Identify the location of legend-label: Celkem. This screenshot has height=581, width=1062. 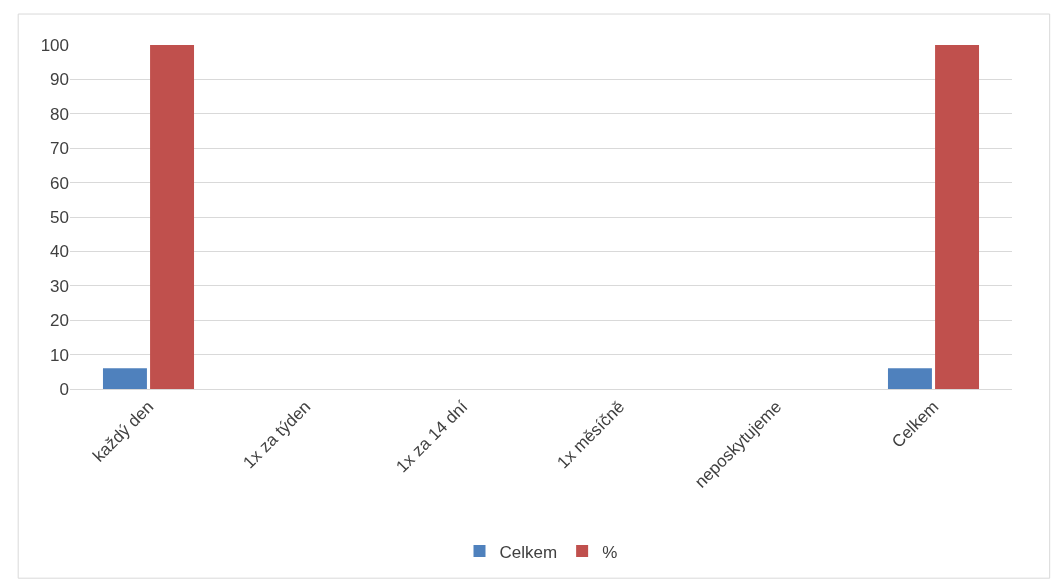
(528, 552).